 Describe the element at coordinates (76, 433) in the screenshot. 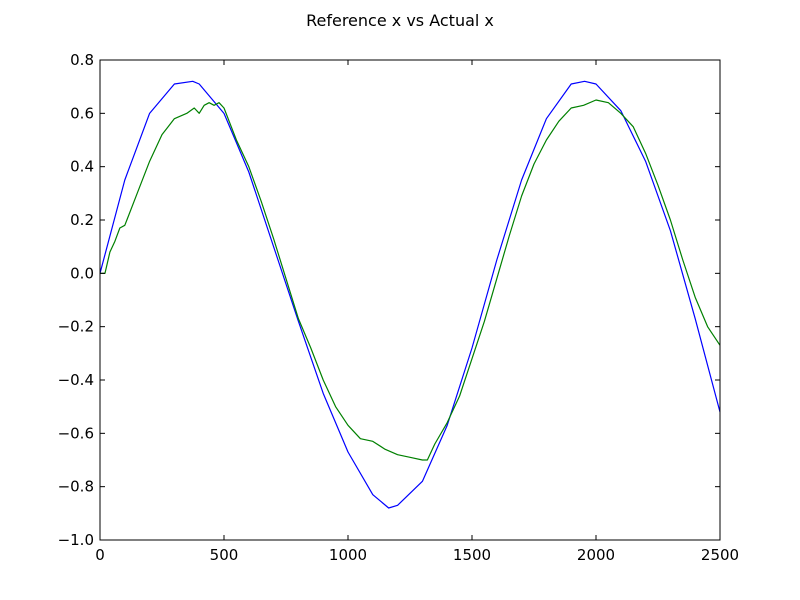

I see `y-tick-label: −0.6` at that location.